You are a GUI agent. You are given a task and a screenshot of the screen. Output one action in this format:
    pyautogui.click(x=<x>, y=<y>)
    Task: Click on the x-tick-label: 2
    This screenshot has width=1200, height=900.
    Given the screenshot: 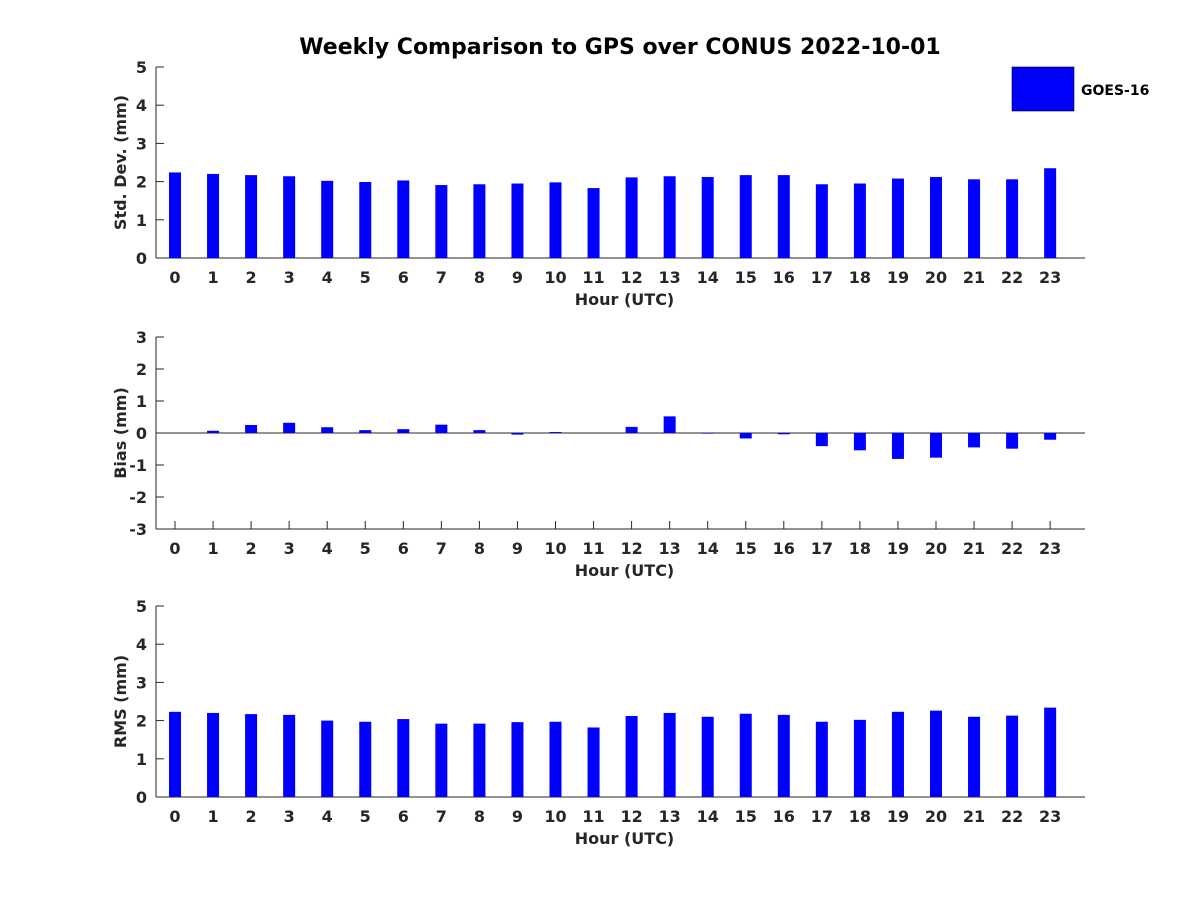 What is the action you would take?
    pyautogui.click(x=251, y=816)
    